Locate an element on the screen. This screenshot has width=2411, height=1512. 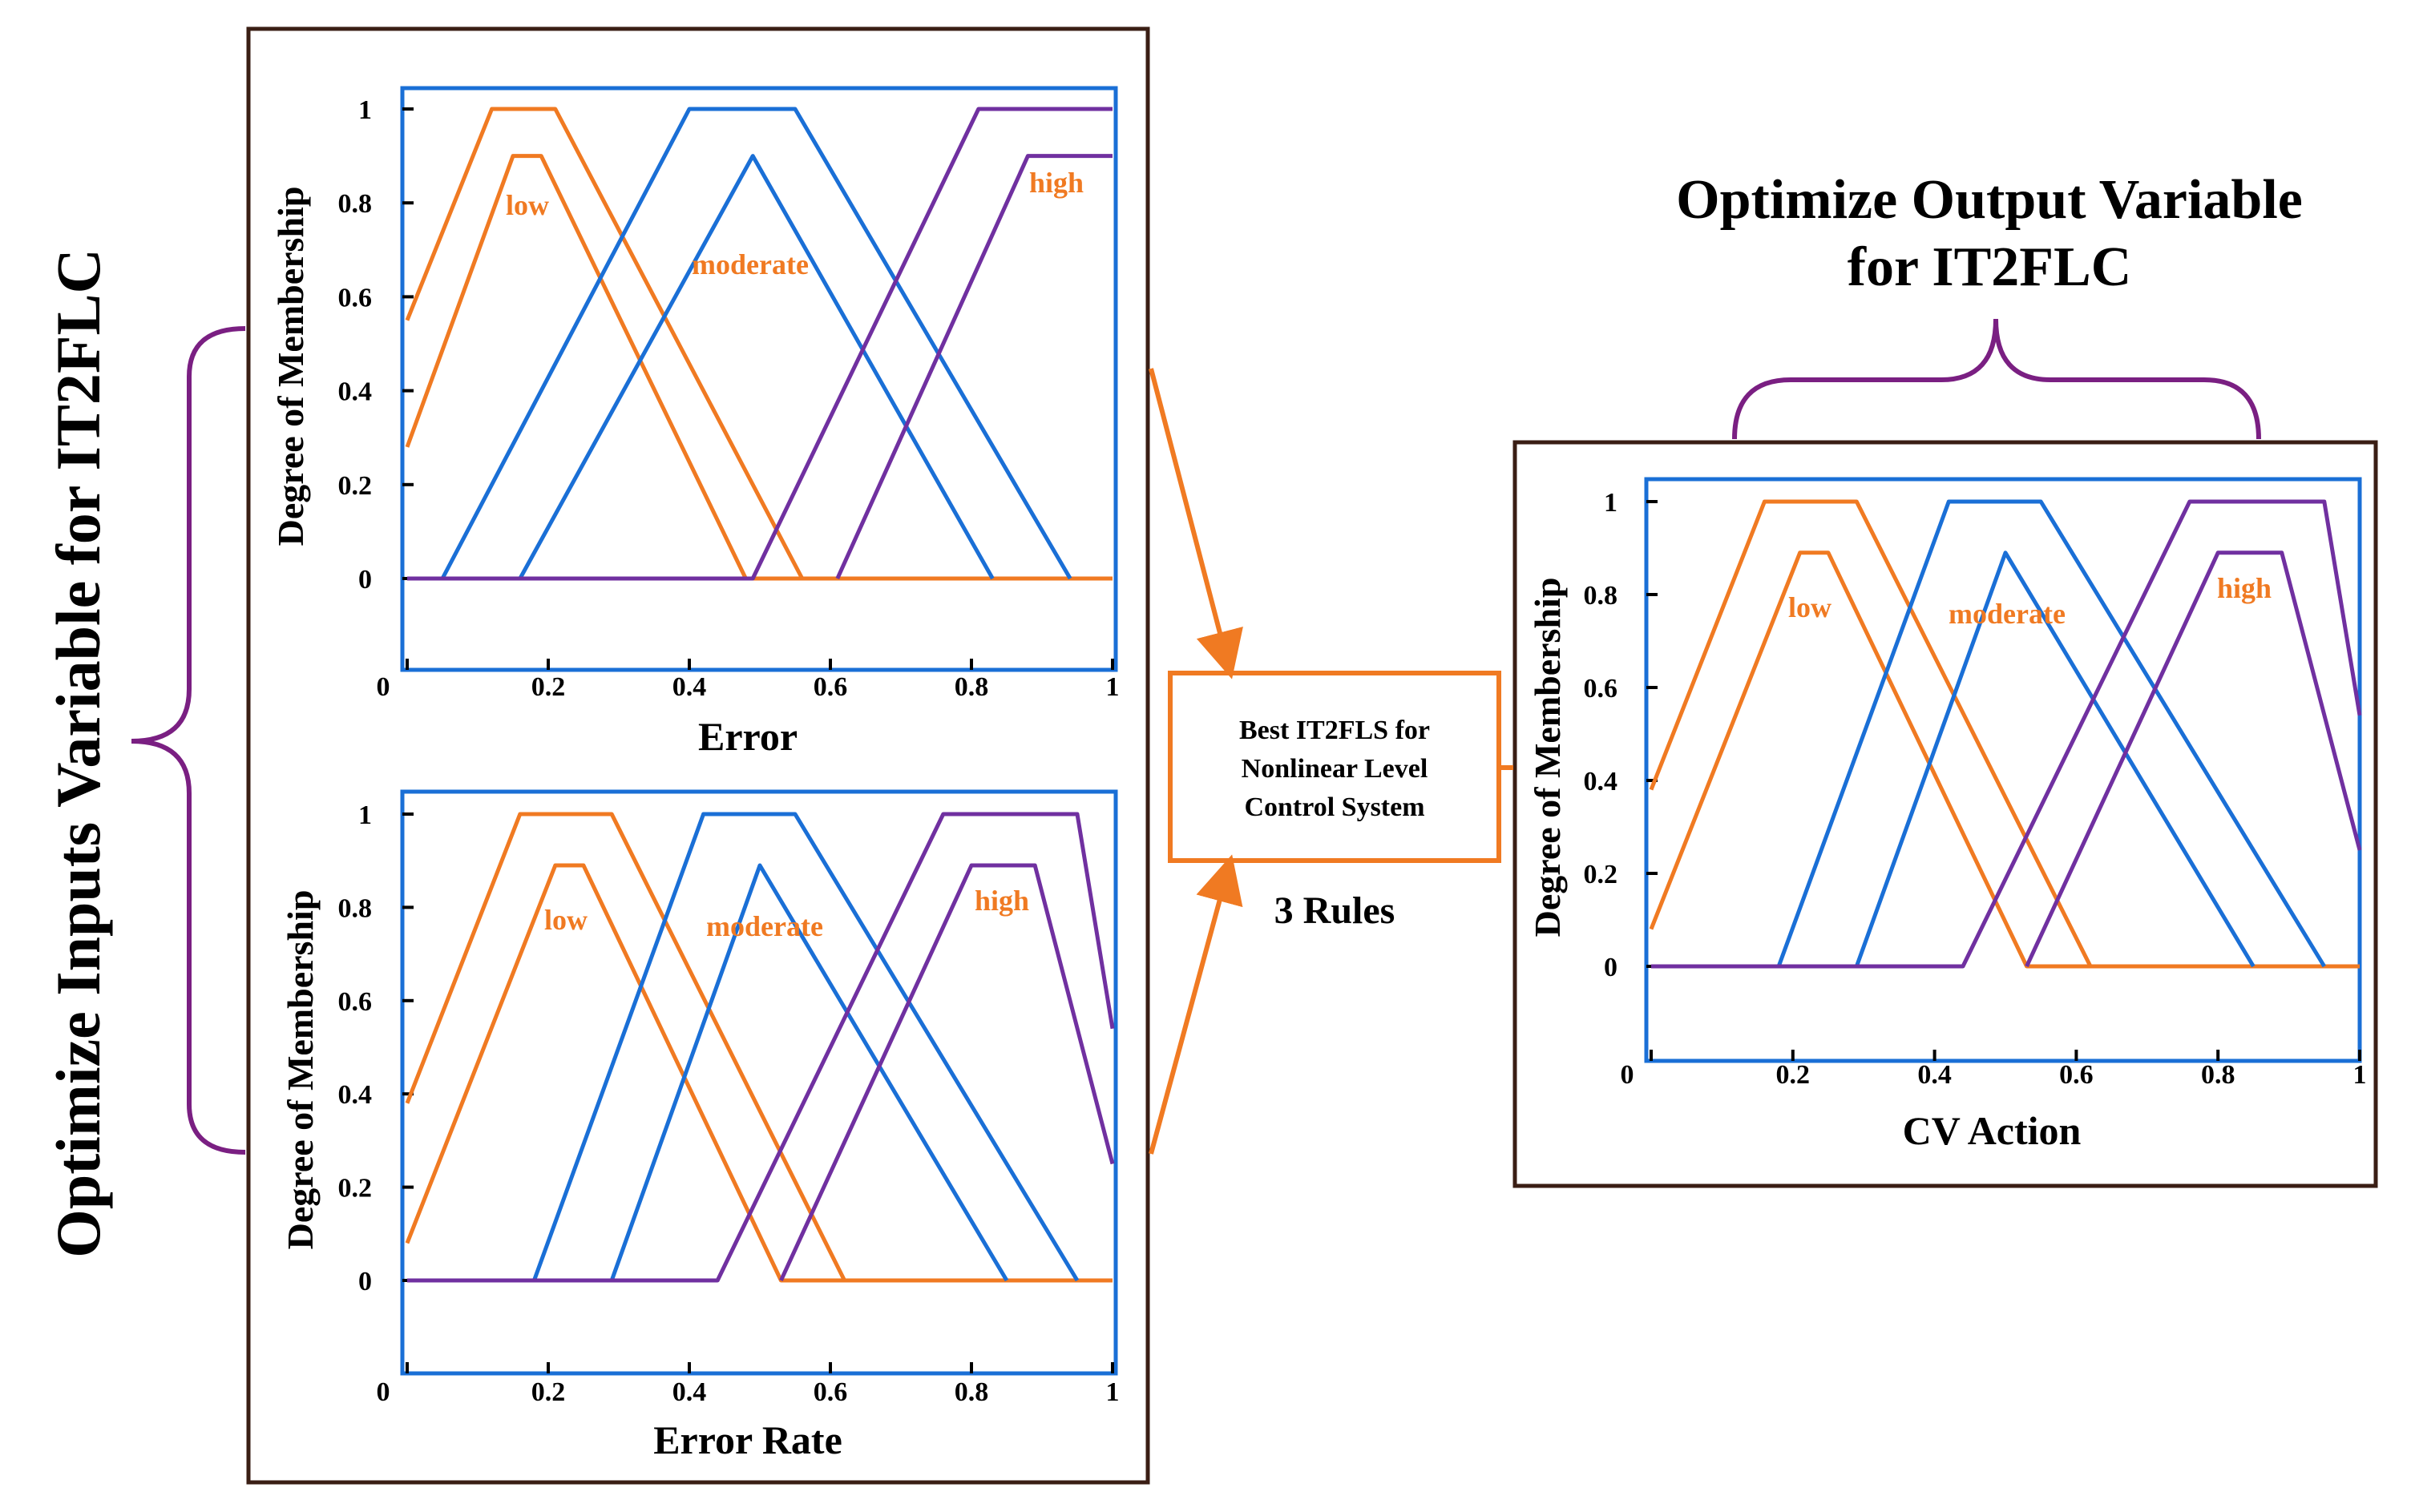
rule-box-line-3: Control System is located at coordinates (1334, 807).